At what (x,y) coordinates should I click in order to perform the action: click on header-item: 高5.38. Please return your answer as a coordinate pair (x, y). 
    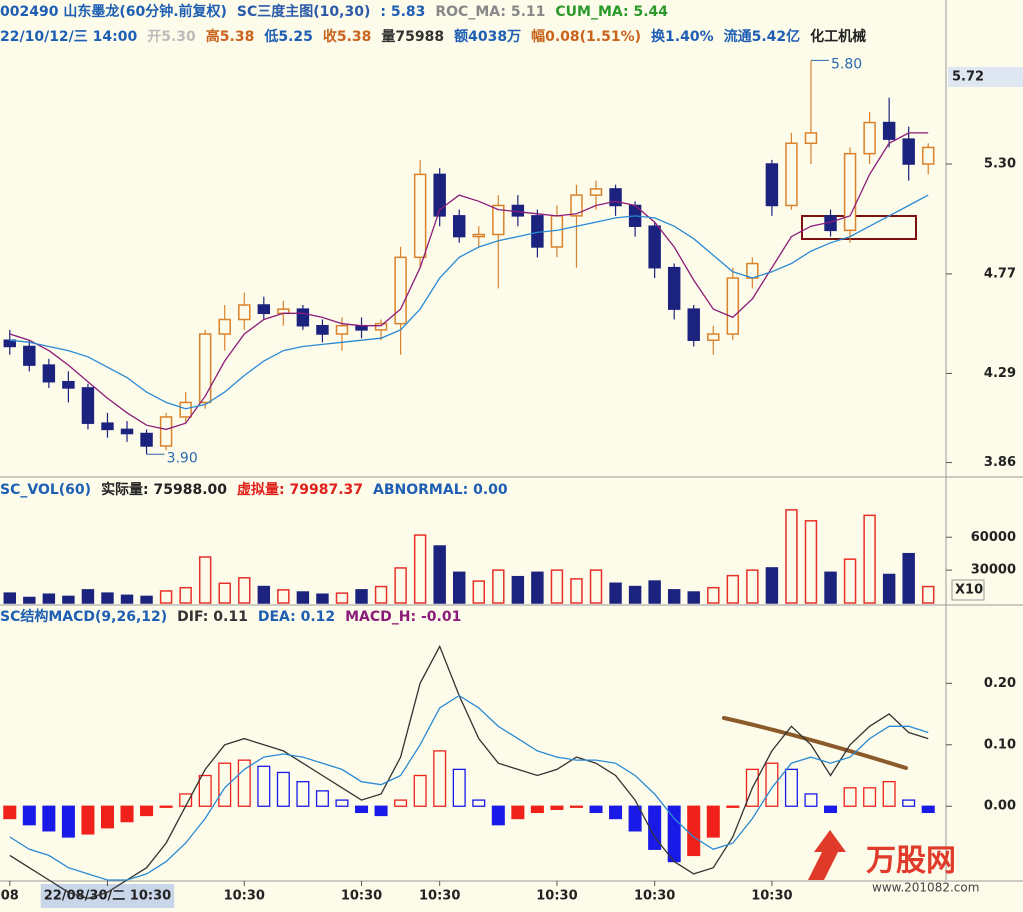
    Looking at the image, I should click on (230, 36).